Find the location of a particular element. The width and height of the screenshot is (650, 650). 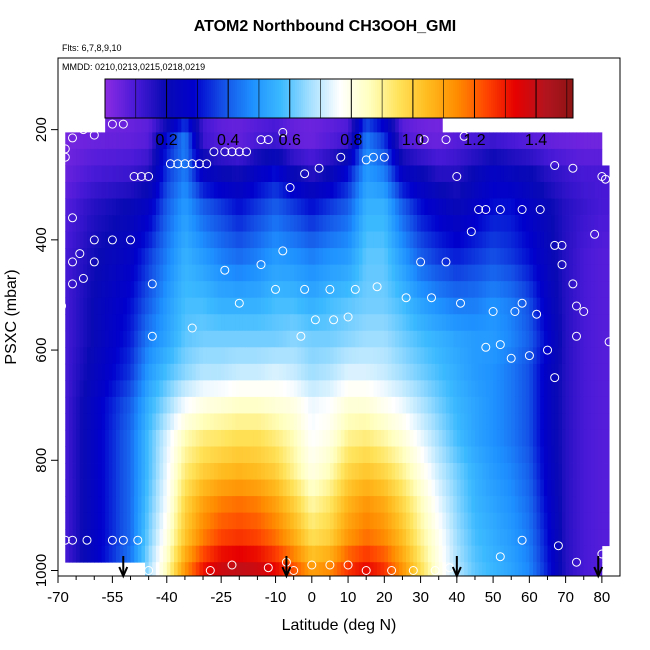

x-tick-label: 30 is located at coordinates (420, 597).